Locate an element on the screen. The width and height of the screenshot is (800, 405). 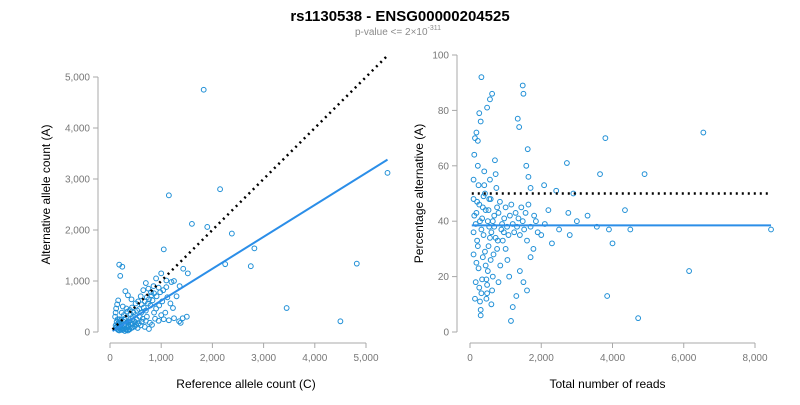
p0-x-tick-label-1: 1,000 is located at coordinates (161, 358).